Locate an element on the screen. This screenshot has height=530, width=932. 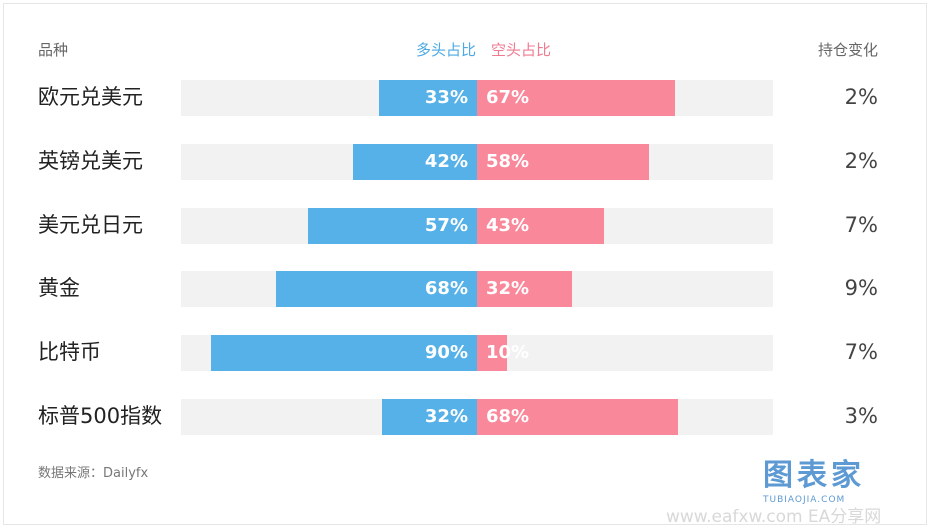
category-label: 黄金 is located at coordinates (59, 288).